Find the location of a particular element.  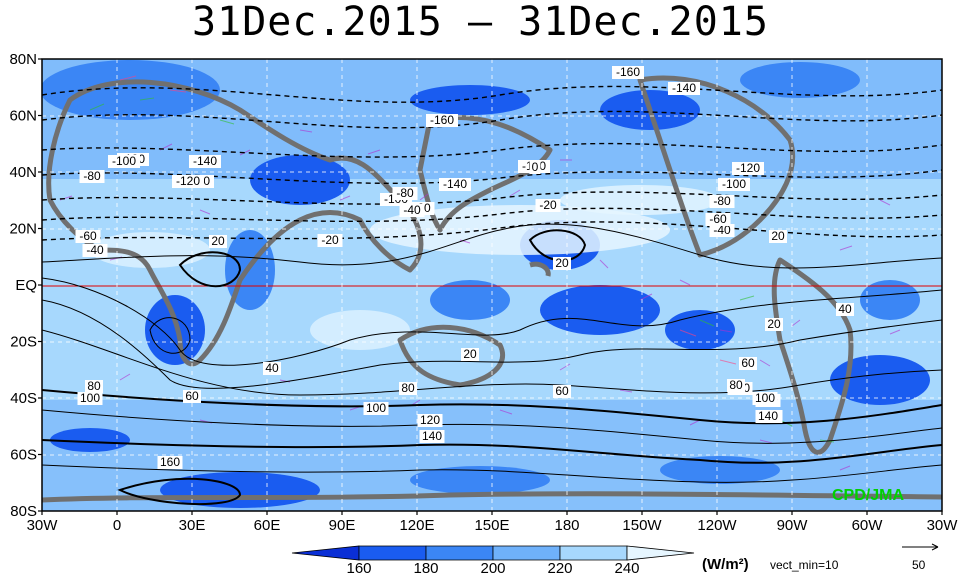

latitude-label: 20S is located at coordinates (23, 342).